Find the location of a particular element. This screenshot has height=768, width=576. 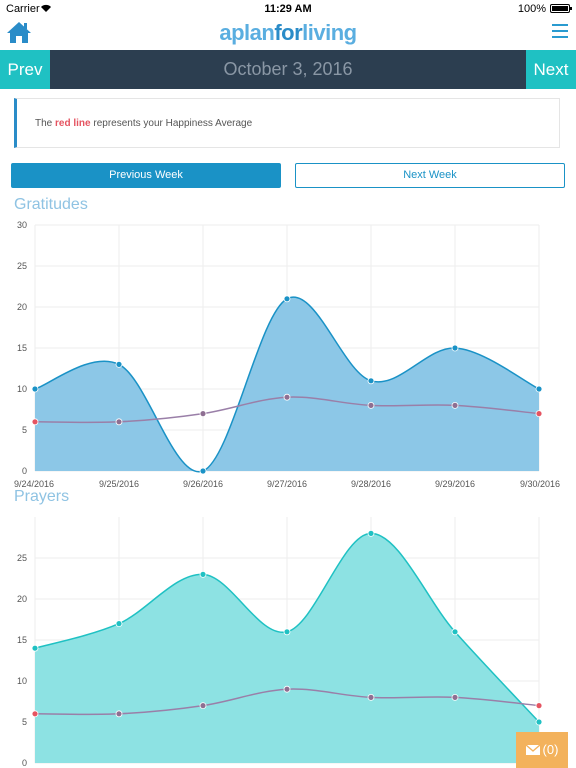

previous-week-button: Previous Week is located at coordinates (146, 175).